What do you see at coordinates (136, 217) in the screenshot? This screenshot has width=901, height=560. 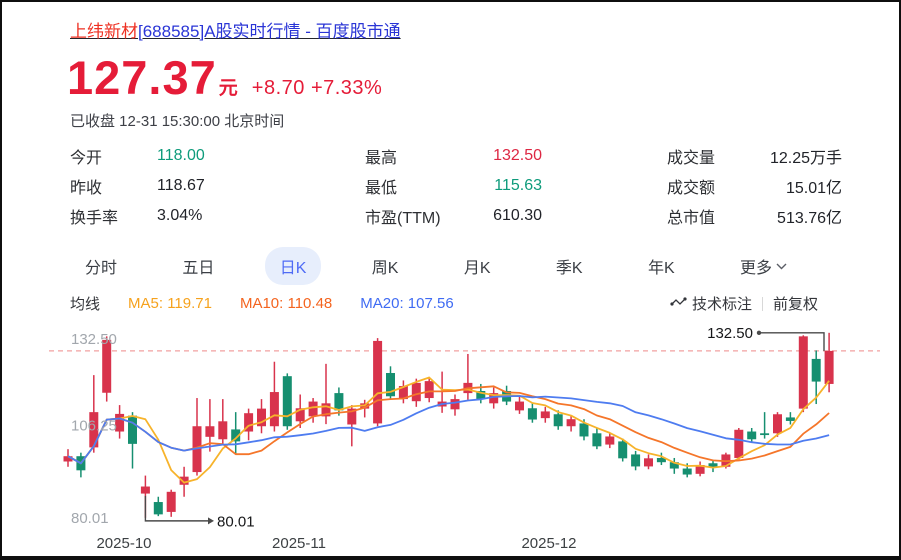 I see `stat-turnover-rate: 换手率 3.04%` at bounding box center [136, 217].